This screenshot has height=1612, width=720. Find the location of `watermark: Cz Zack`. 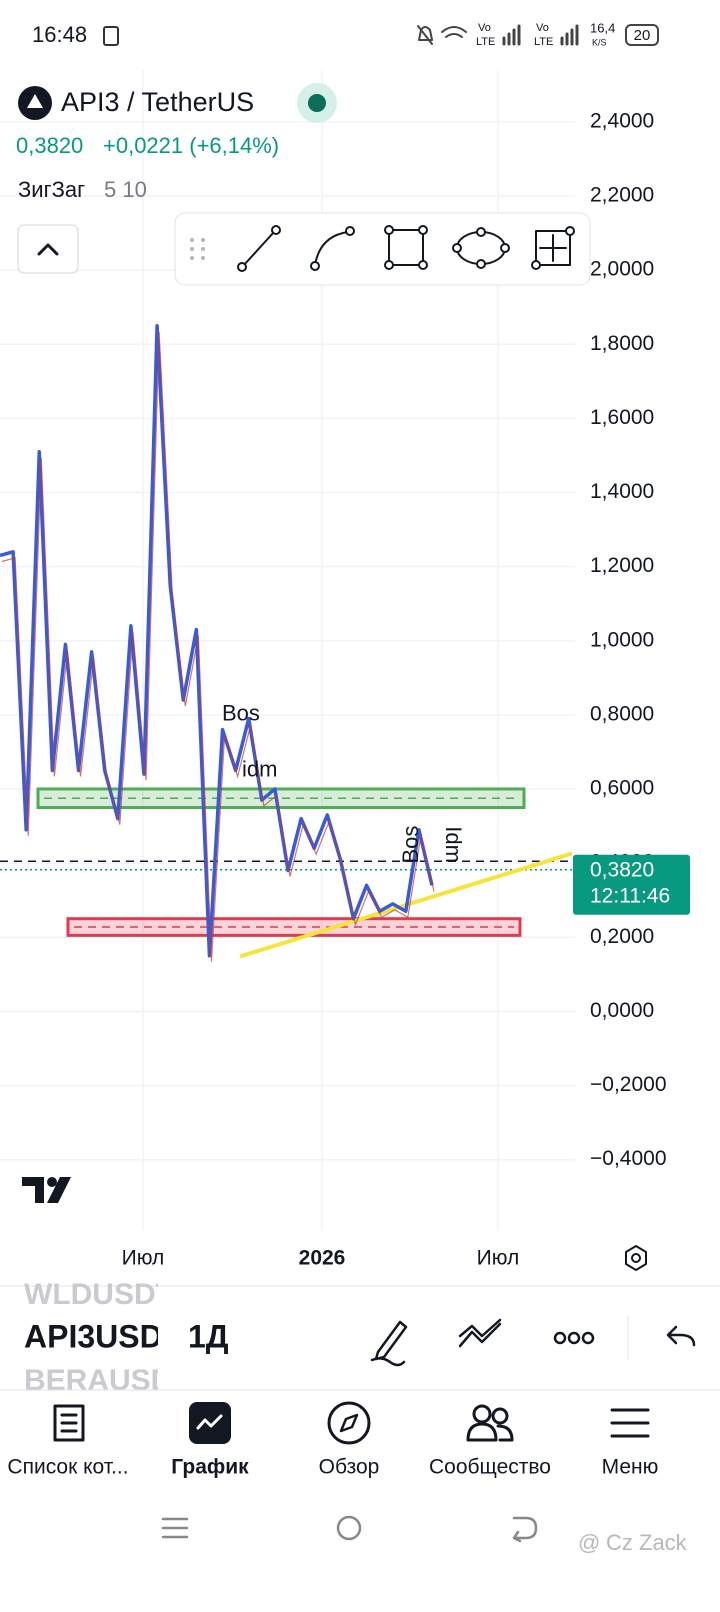

watermark: Cz Zack is located at coordinates (647, 1542).